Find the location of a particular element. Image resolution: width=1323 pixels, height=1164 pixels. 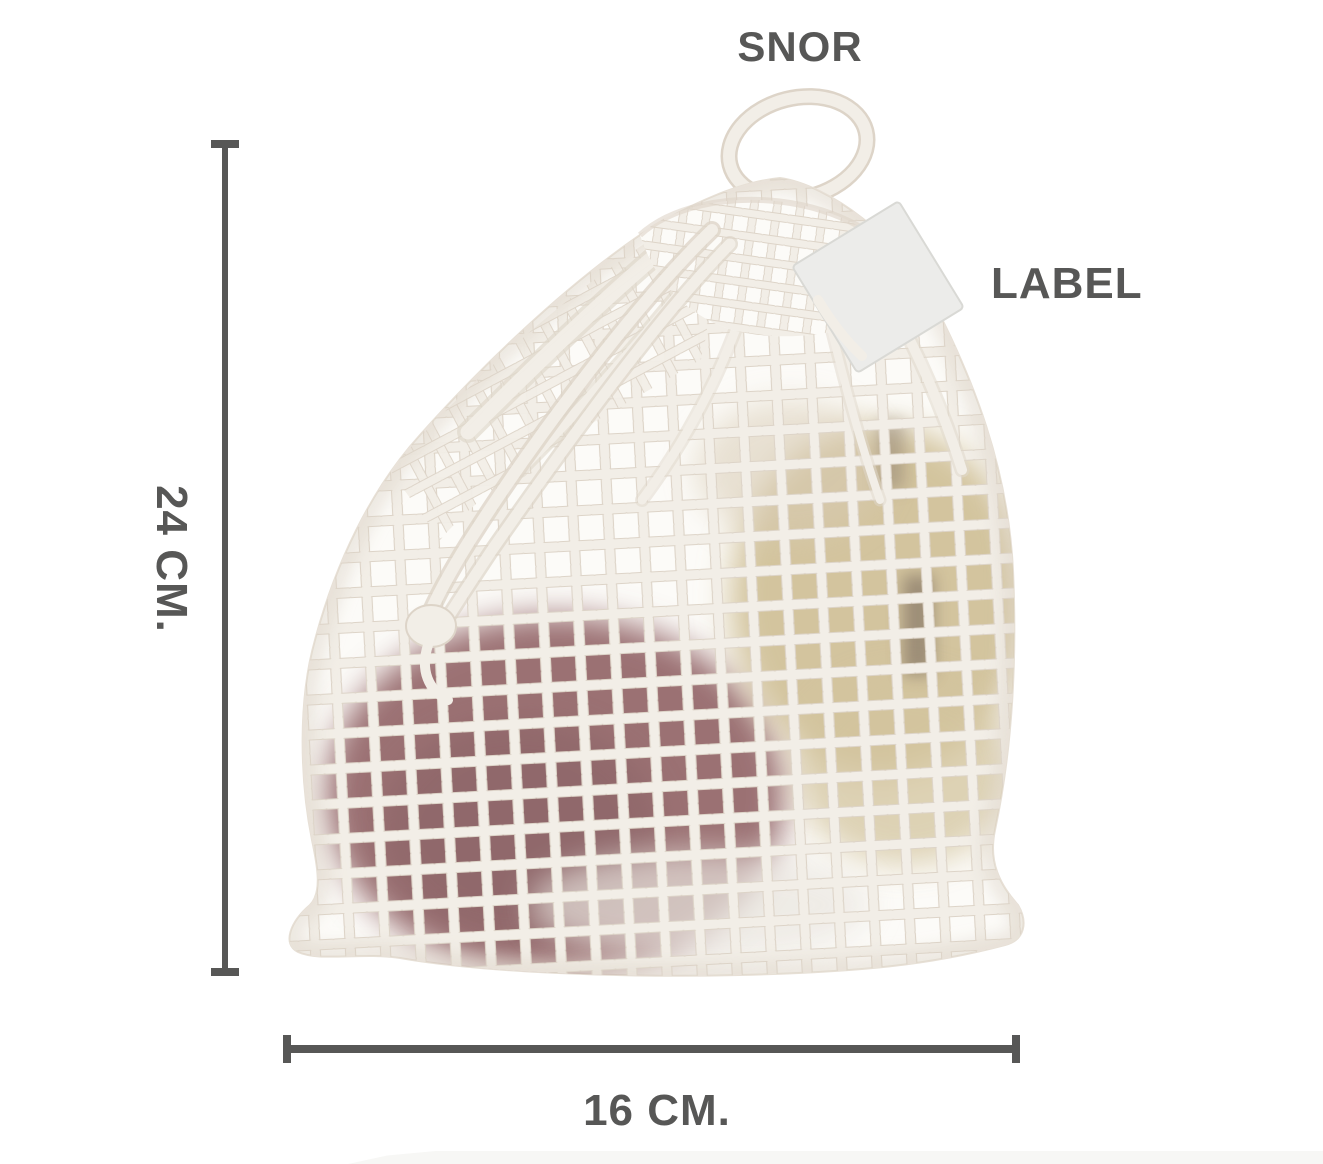

width-dimension-label: 16 CM. is located at coordinates (657, 1110).